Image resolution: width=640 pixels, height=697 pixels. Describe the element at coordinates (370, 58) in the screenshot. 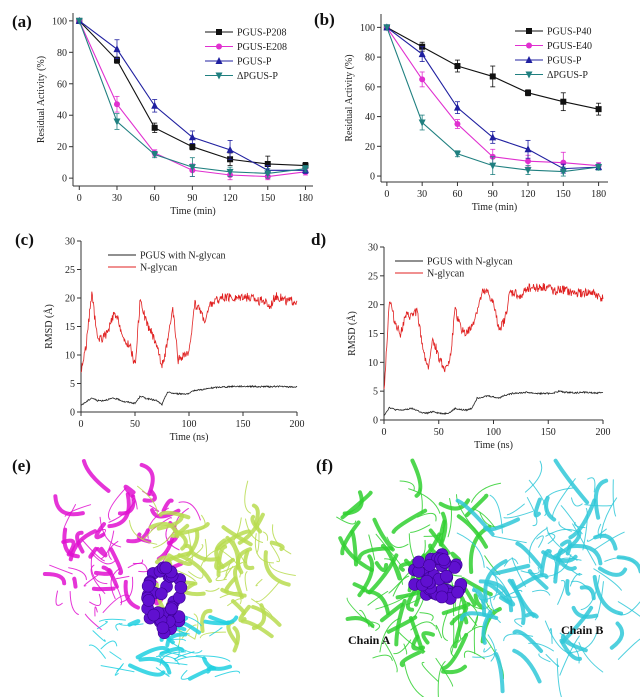

I see `y-tick-label: 80` at that location.